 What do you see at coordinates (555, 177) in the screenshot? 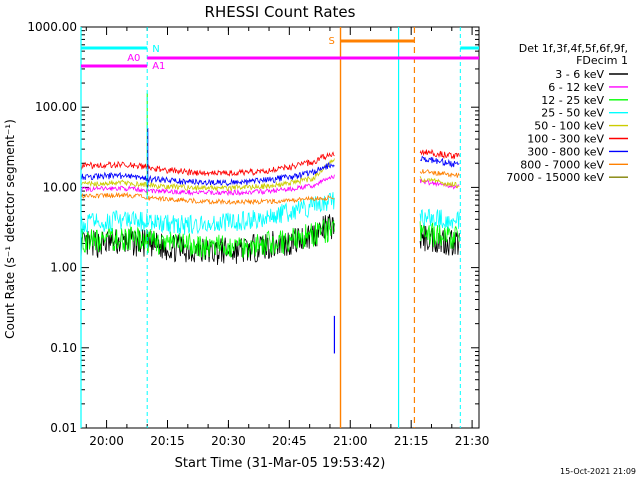
I see `legend-label: 7000 - 15000 keV` at bounding box center [555, 177].